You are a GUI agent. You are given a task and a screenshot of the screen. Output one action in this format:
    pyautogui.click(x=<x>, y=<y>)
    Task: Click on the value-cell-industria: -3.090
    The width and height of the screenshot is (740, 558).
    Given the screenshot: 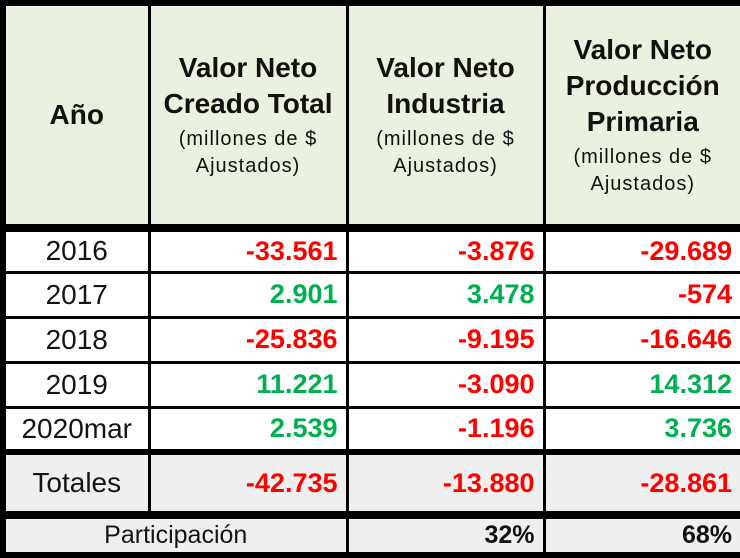 What is the action you would take?
    pyautogui.click(x=445, y=384)
    